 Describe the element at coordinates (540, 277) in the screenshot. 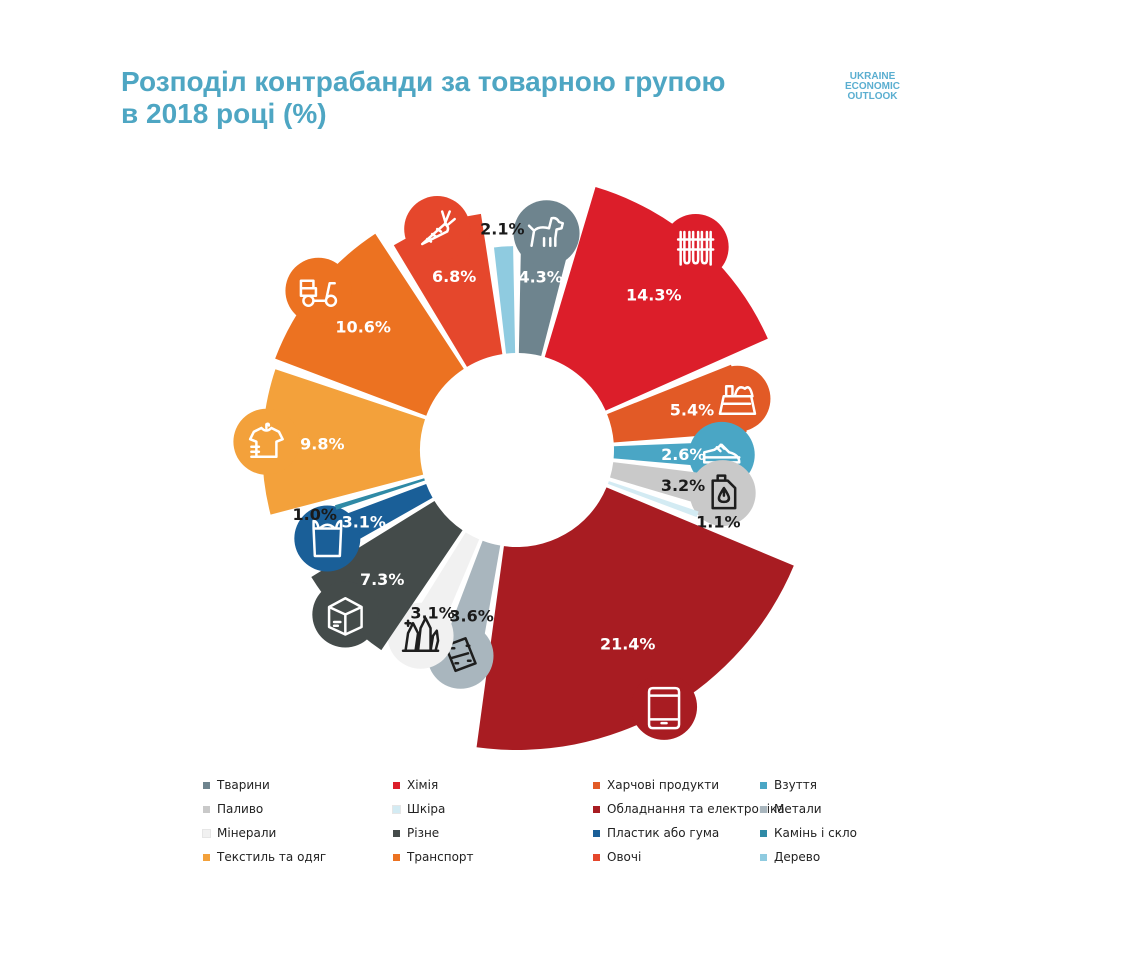

I see `data-label-тварини: 4.3%` at that location.